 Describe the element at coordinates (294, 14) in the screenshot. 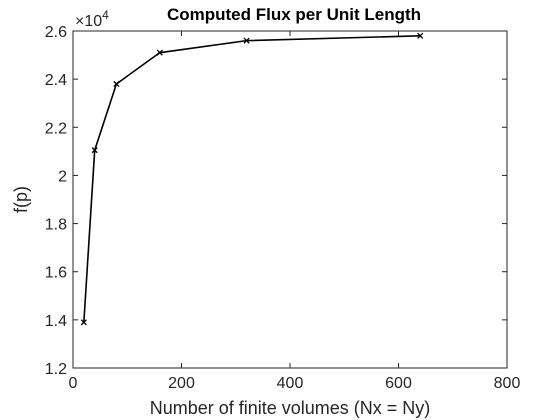

I see `chart-title: Computed Flux per Unit Length` at that location.